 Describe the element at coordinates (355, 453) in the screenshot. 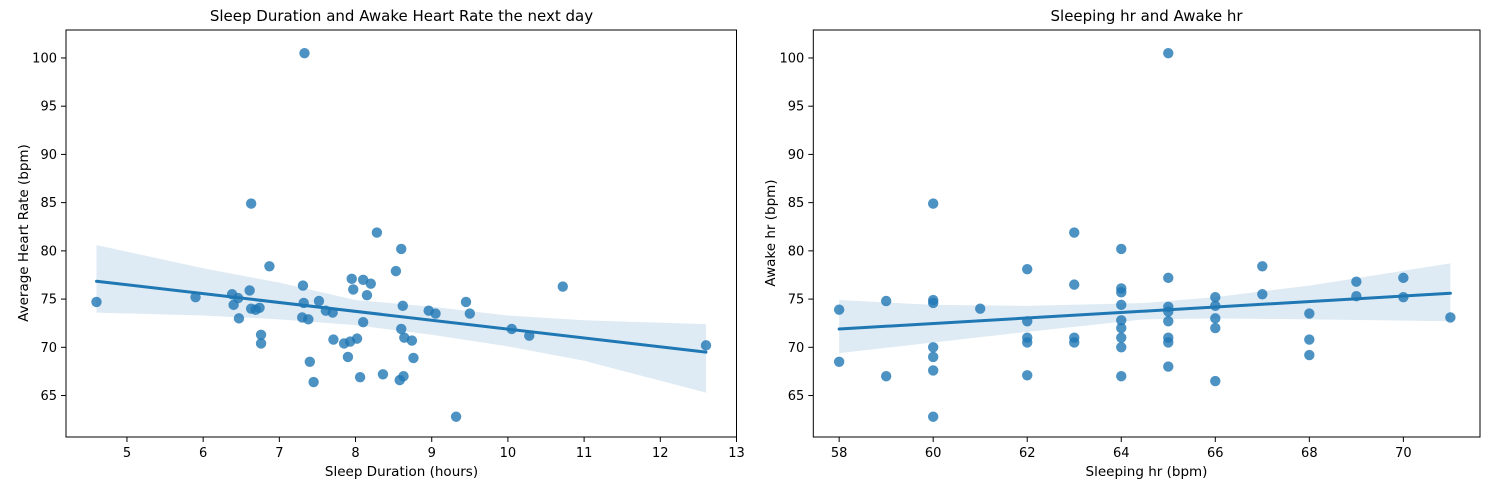

I see `x-tick-label: 8` at that location.